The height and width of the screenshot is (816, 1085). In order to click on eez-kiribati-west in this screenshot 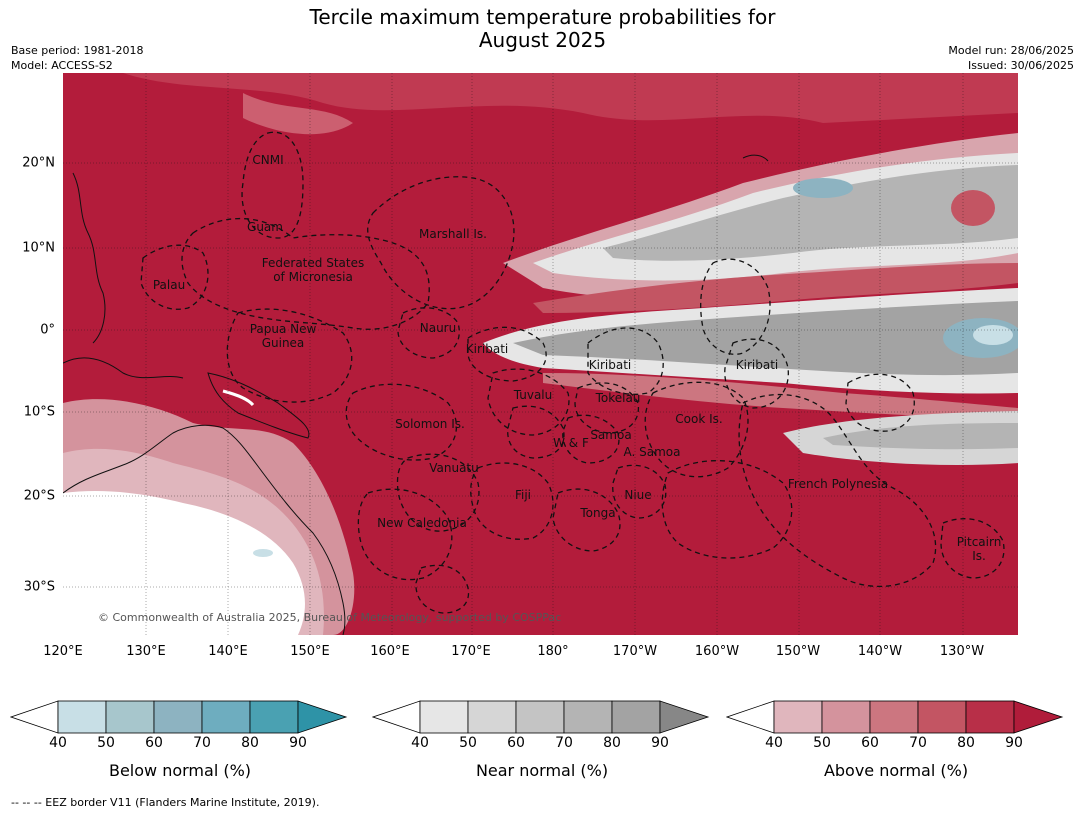, I will do `click(507, 354)`.